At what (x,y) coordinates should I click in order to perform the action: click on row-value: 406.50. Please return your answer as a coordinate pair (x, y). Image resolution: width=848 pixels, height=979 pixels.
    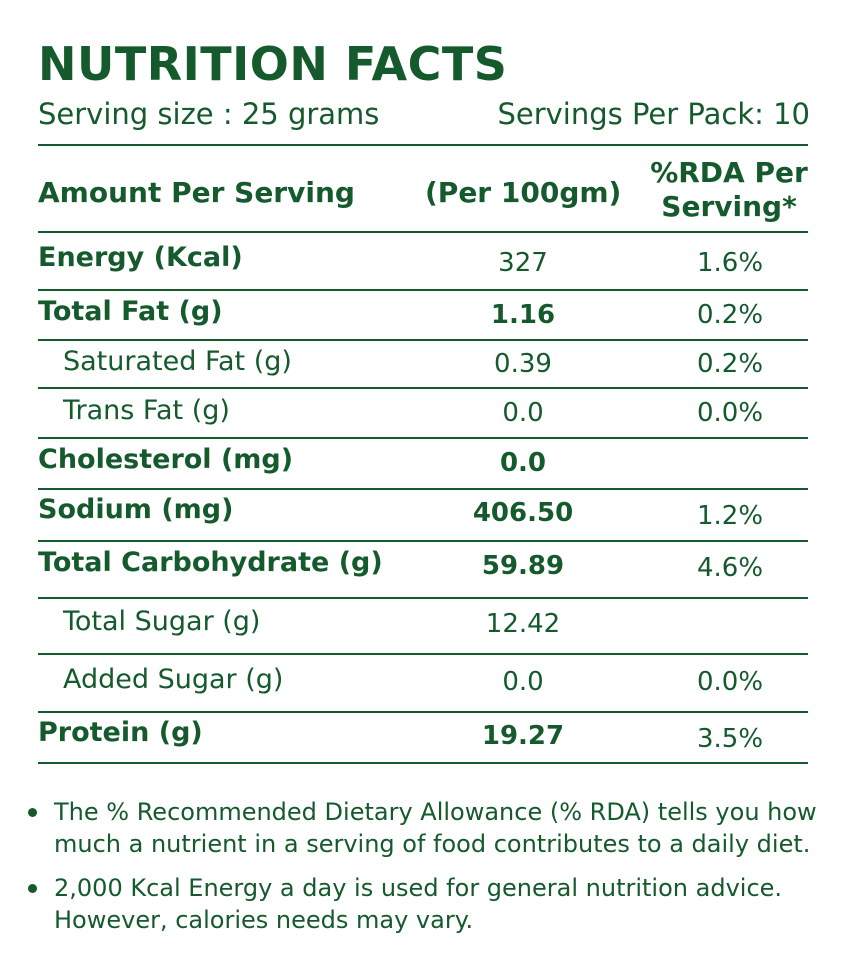
    Looking at the image, I should click on (523, 513).